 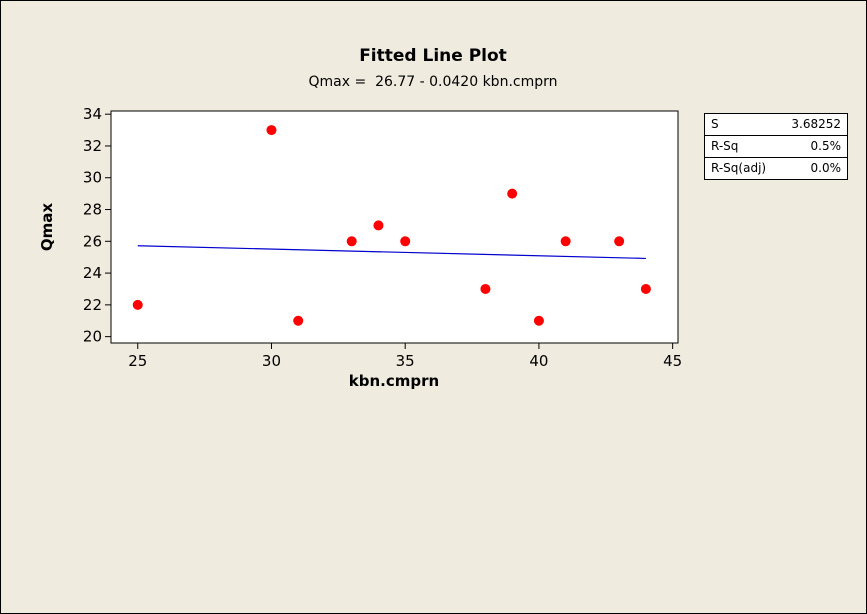 I want to click on chart-subtitle: Qmax = 26.77 - 0.0420 kbn.cmprn, so click(x=433, y=82).